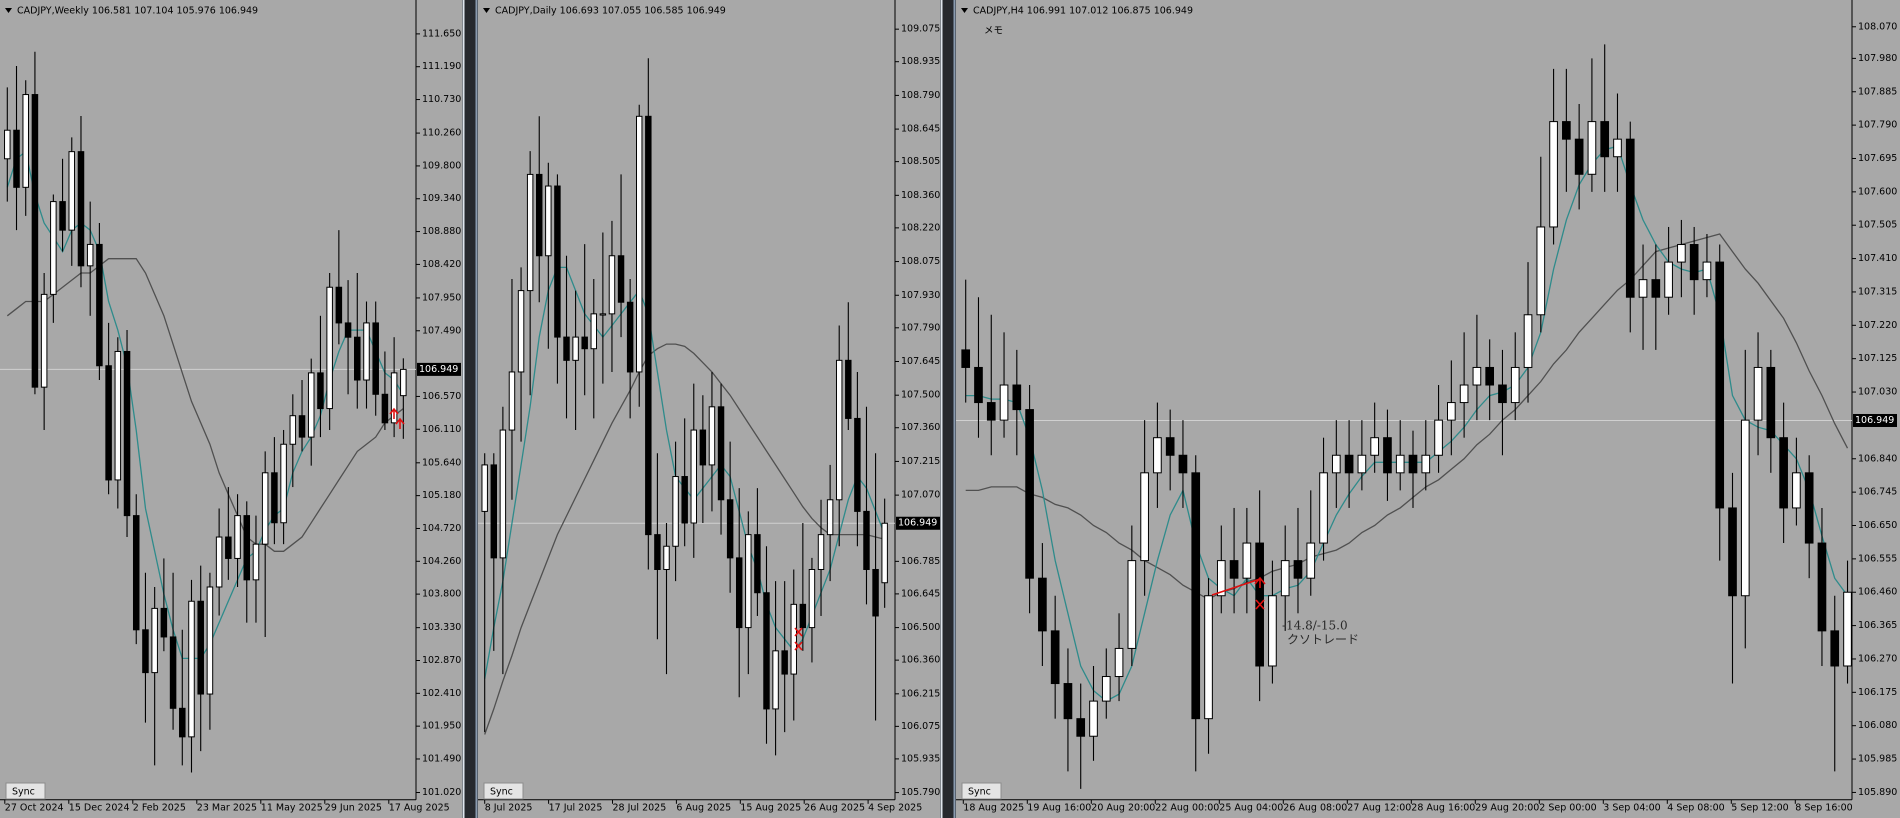  What do you see at coordinates (1443, 807) in the screenshot?
I see `time-label: 28 Aug 16:00` at bounding box center [1443, 807].